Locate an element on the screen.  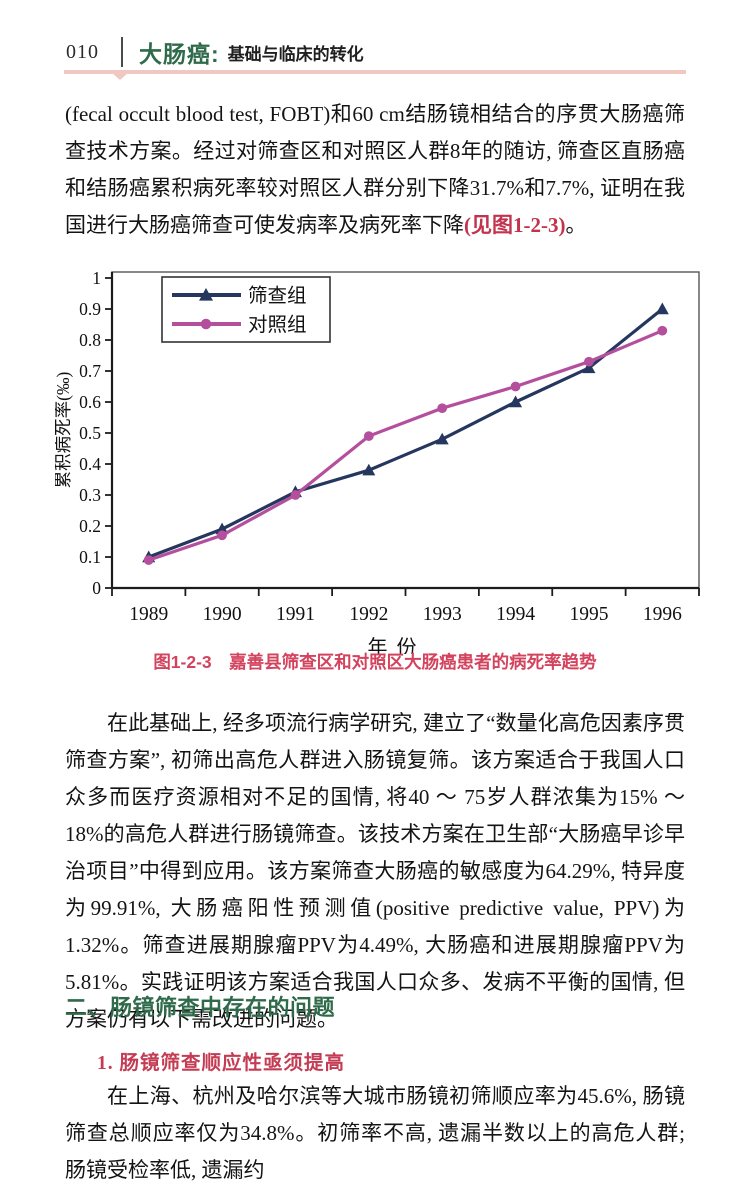
paragraph-fobt-period: 。 is located at coordinates (576, 225).